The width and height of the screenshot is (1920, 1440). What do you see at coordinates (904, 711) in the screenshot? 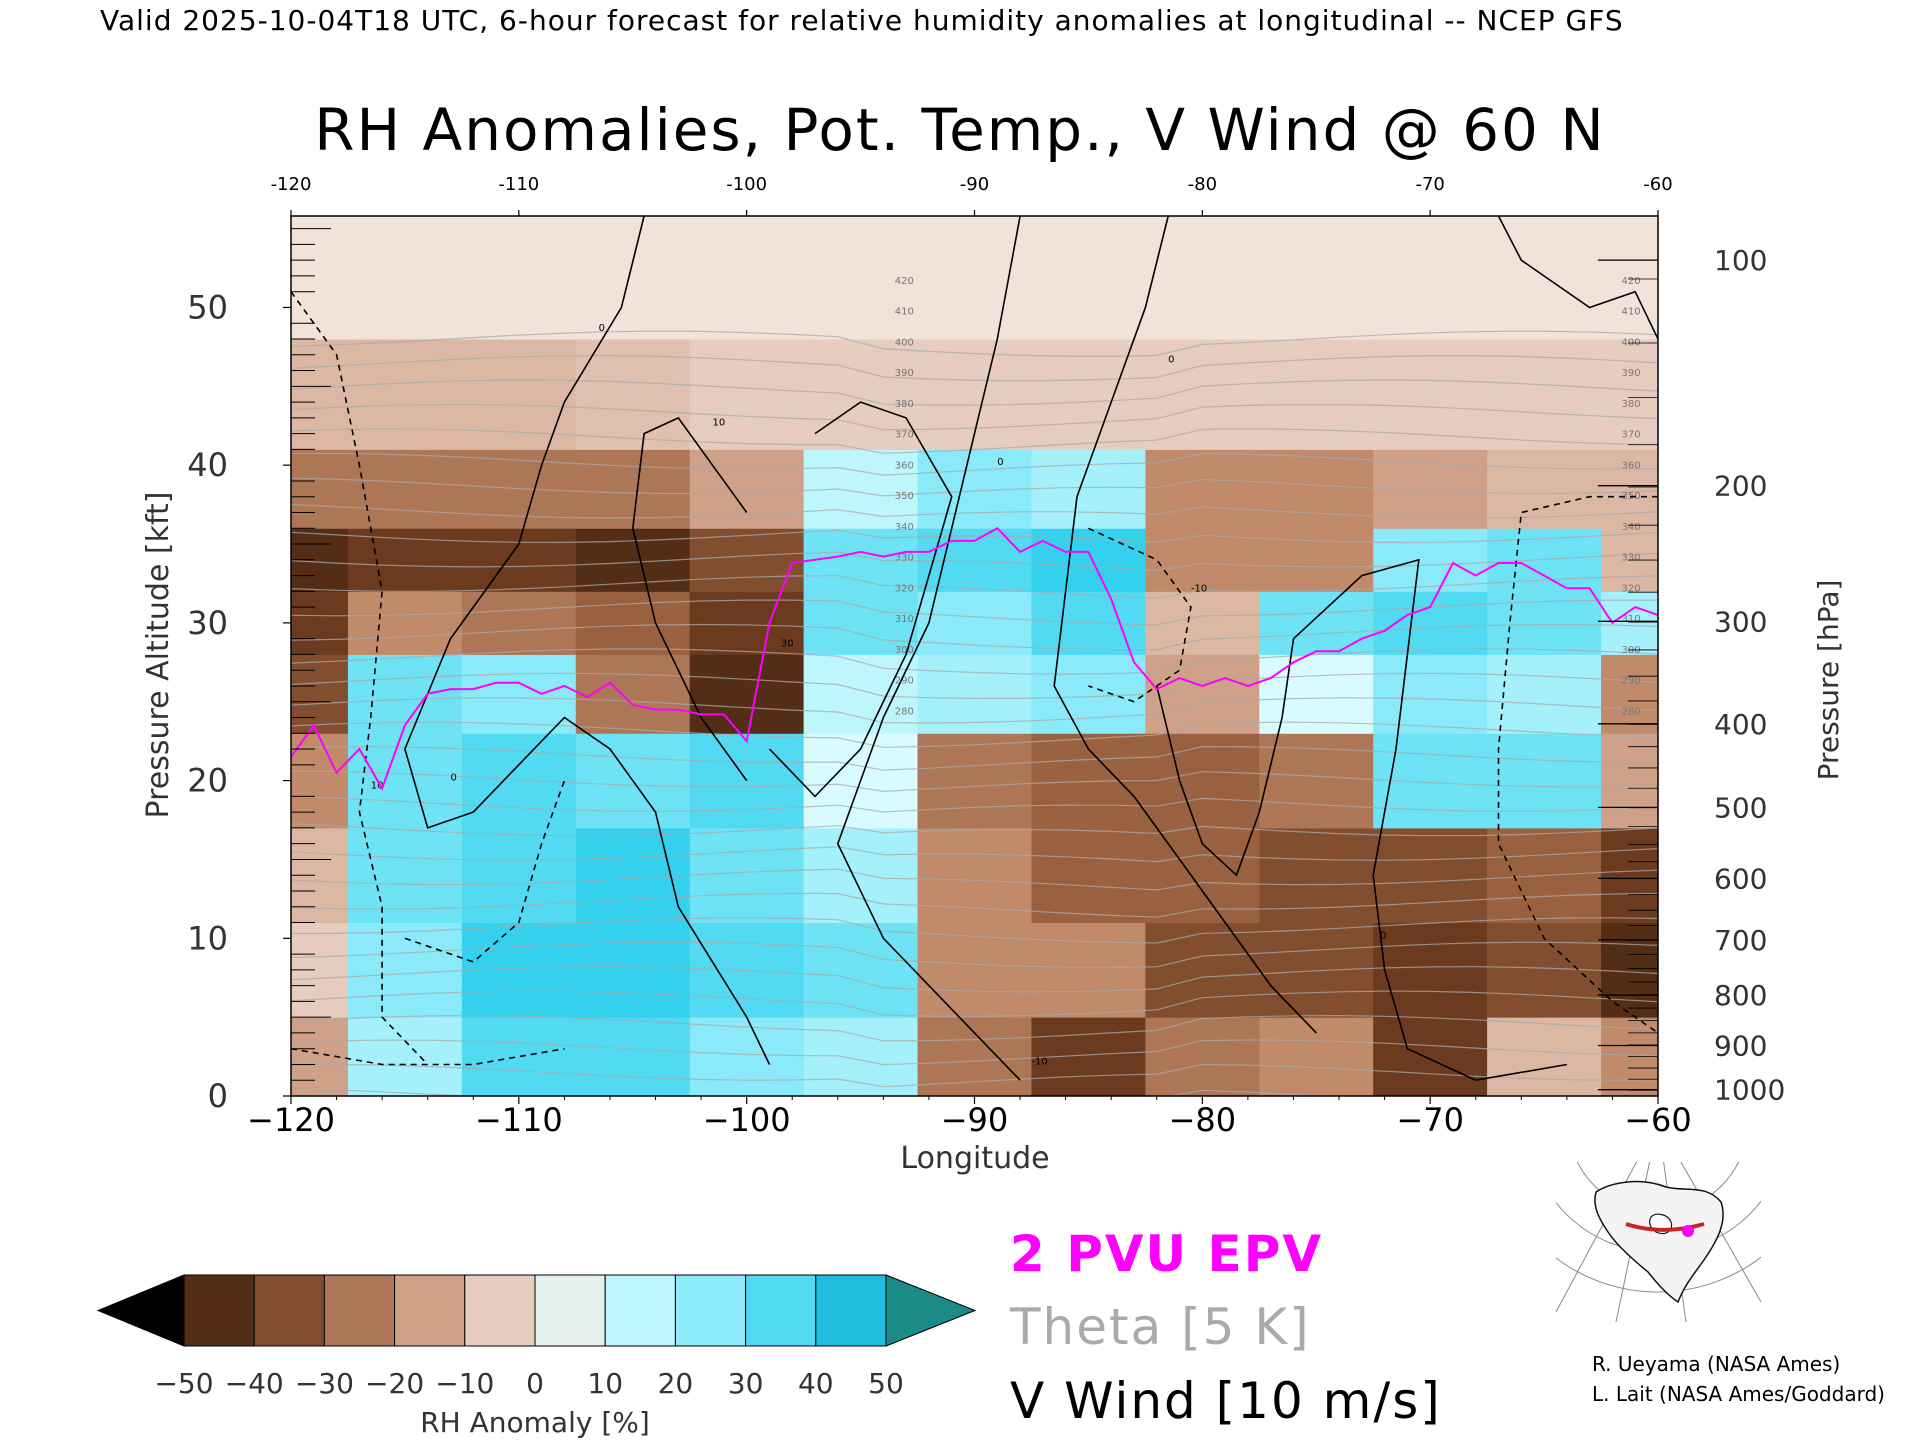
I see `theta-label: 280` at bounding box center [904, 711].